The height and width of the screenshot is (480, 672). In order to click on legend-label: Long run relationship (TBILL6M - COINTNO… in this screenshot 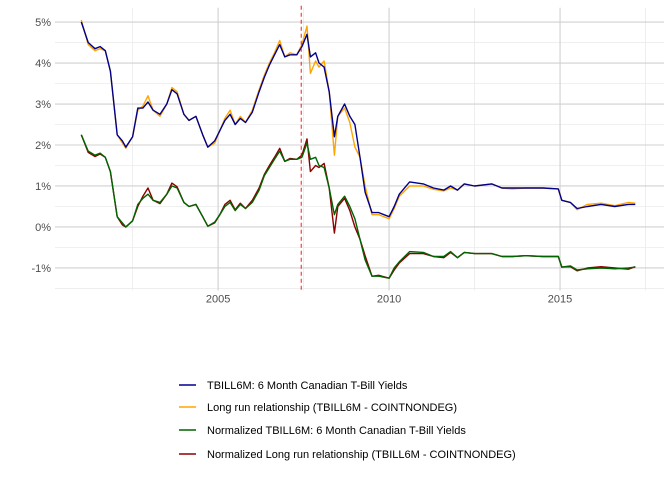, I will do `click(332, 408)`.